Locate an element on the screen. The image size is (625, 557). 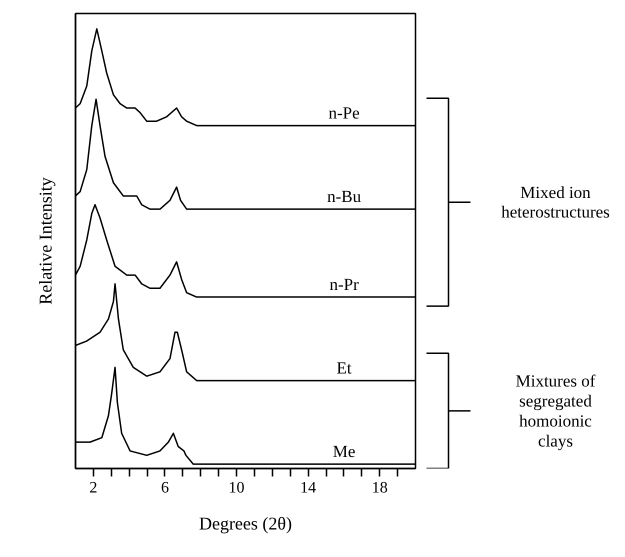
series-label: Et is located at coordinates (344, 368).